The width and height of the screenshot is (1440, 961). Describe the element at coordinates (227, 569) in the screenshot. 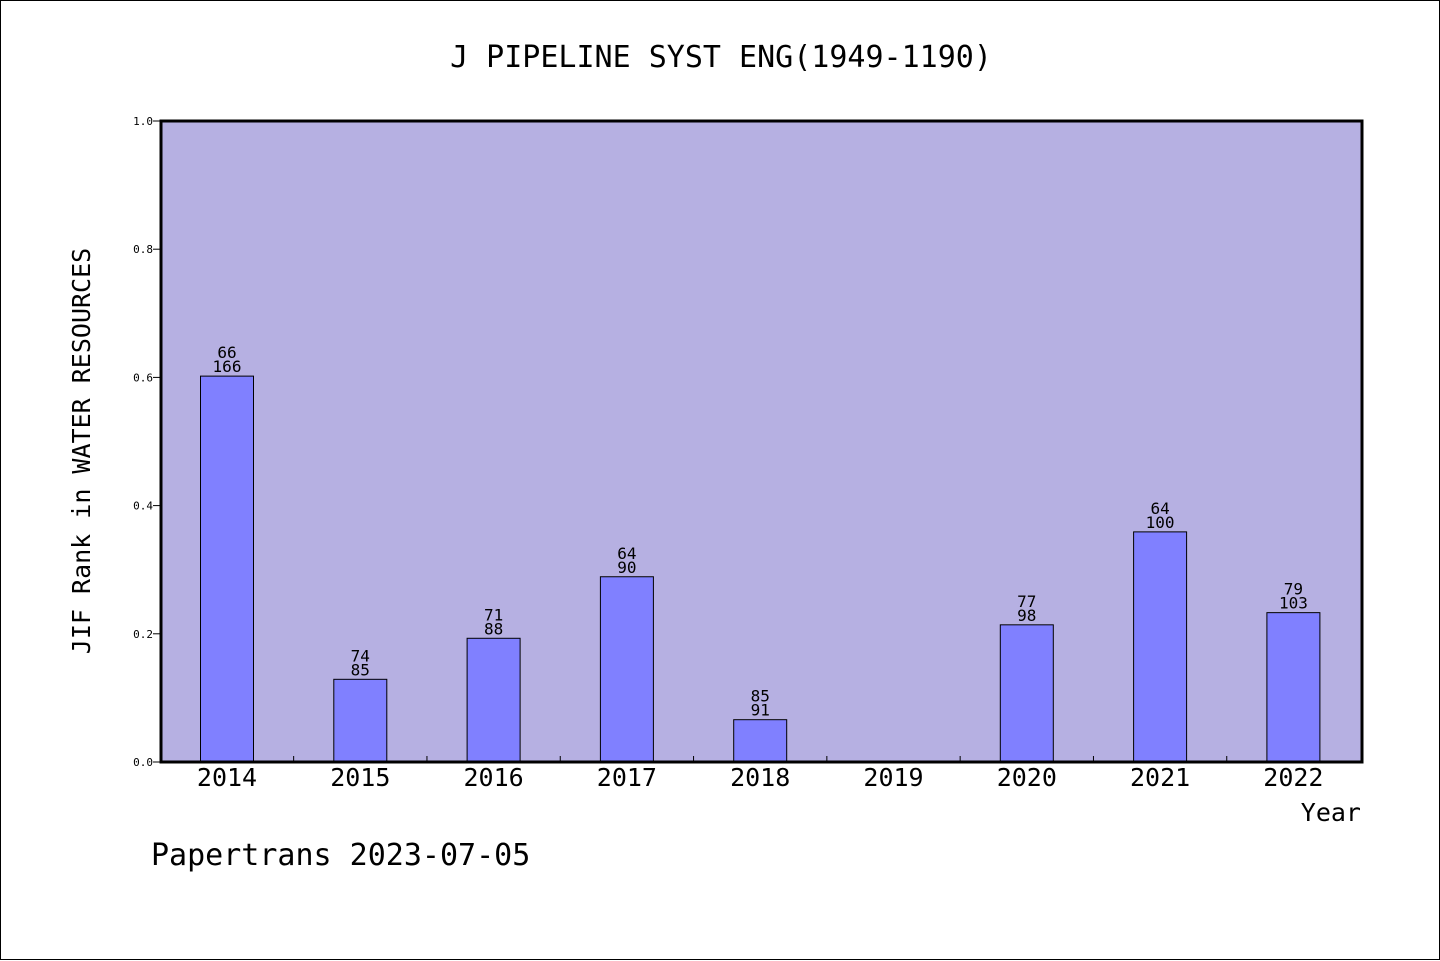

I see `bar-2014` at that location.